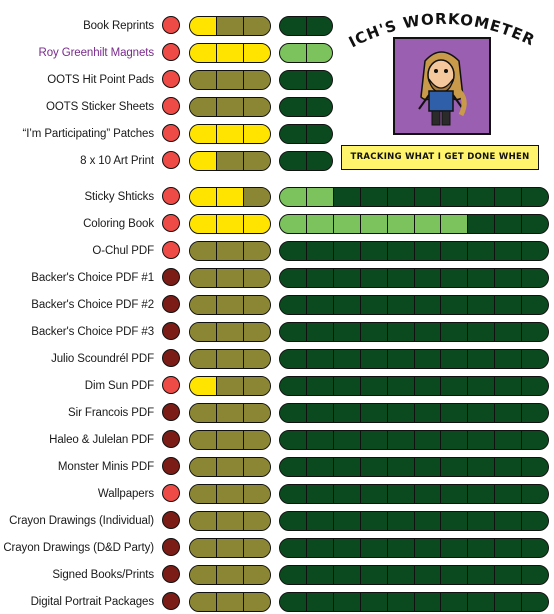  Describe the element at coordinates (119, 197) in the screenshot. I see `item-label: Sticky Shticks` at that location.